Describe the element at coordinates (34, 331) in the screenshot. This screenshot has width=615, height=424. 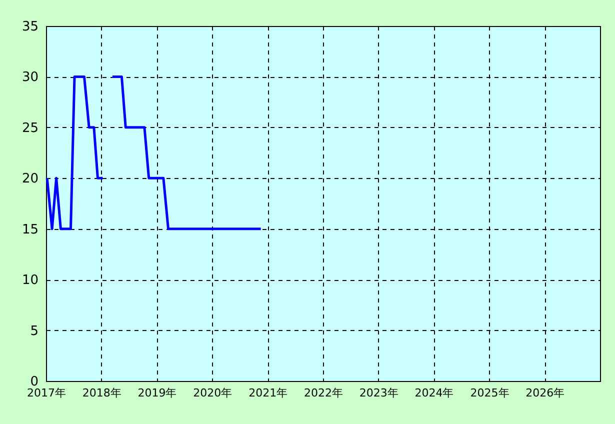
I see `y-tick-label: 5` at that location.